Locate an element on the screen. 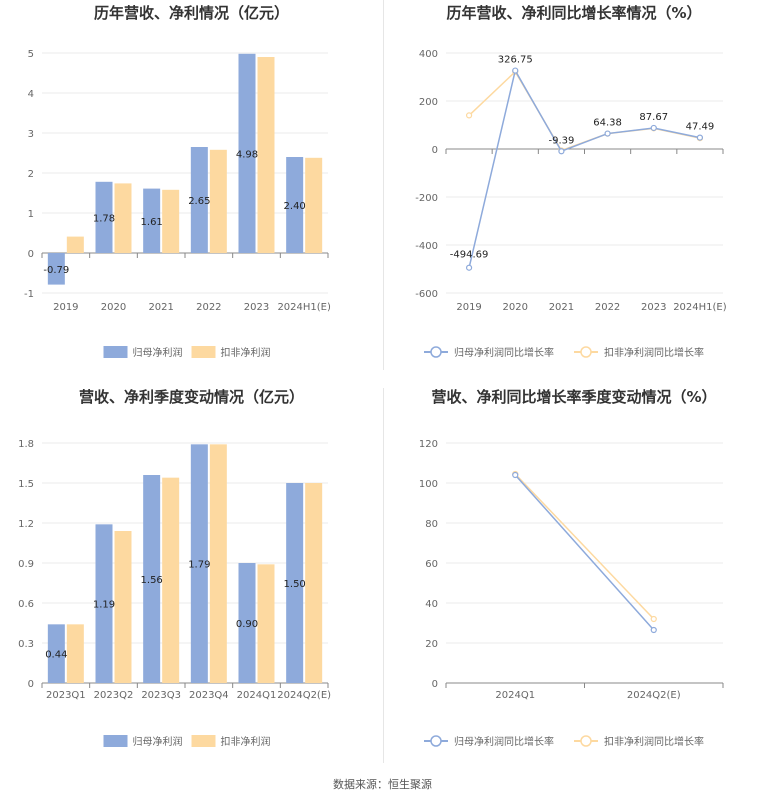  y-tick-label-2: 0.6 is located at coordinates (26, 604).